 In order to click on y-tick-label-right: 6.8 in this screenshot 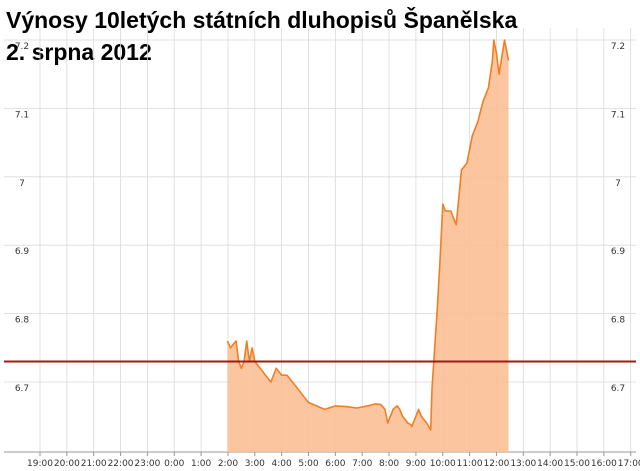, I will do `click(618, 321)`.